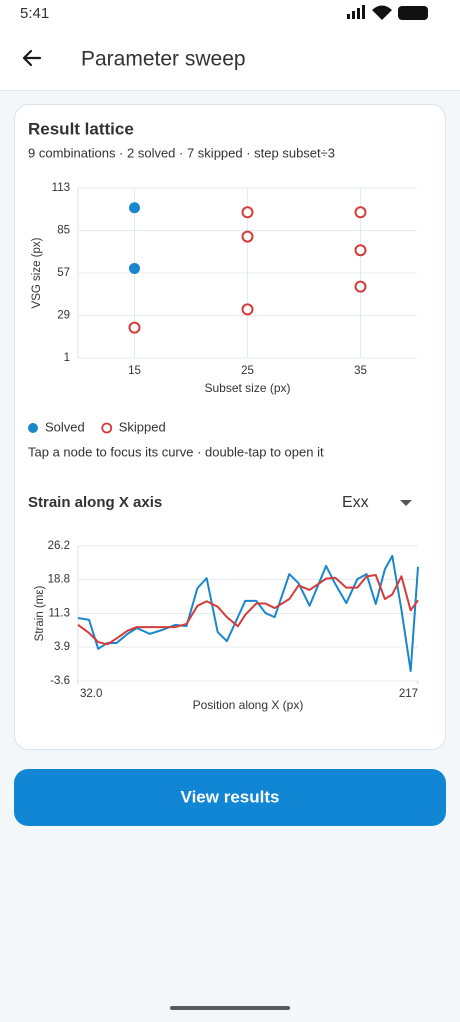 The width and height of the screenshot is (460, 1022). Describe the element at coordinates (59, 614) in the screenshot. I see `y-tick-label: 11.3` at that location.